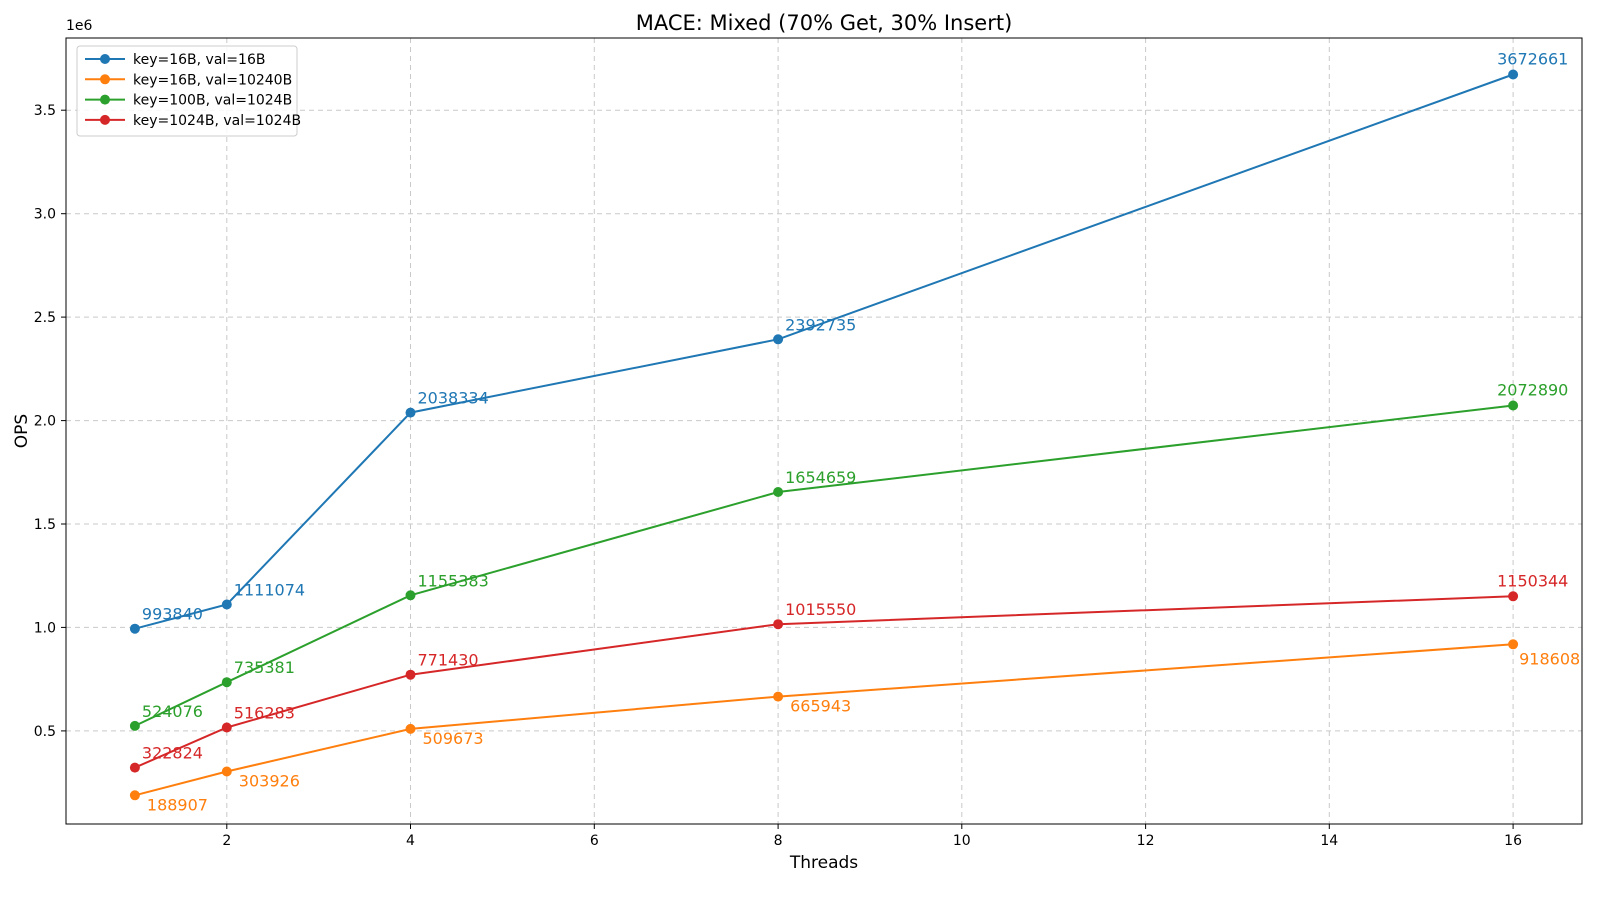 Image resolution: width=1600 pixels, height=900 pixels. What do you see at coordinates (217, 121) in the screenshot?
I see `legend-label: key=1024B, val=1024B` at bounding box center [217, 121].